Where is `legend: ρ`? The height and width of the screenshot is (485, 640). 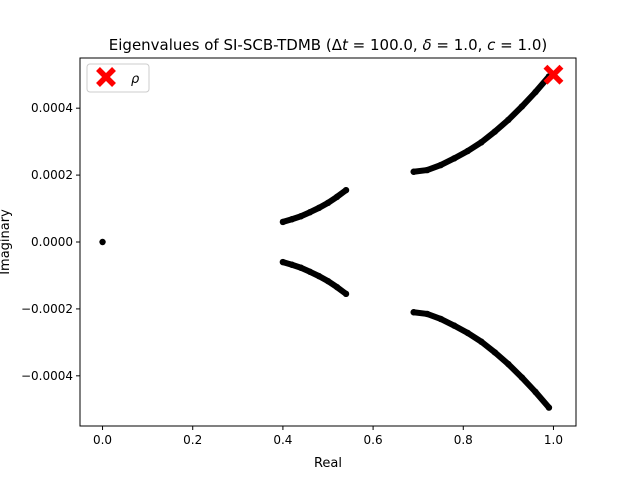 legend: ρ is located at coordinates (118, 78).